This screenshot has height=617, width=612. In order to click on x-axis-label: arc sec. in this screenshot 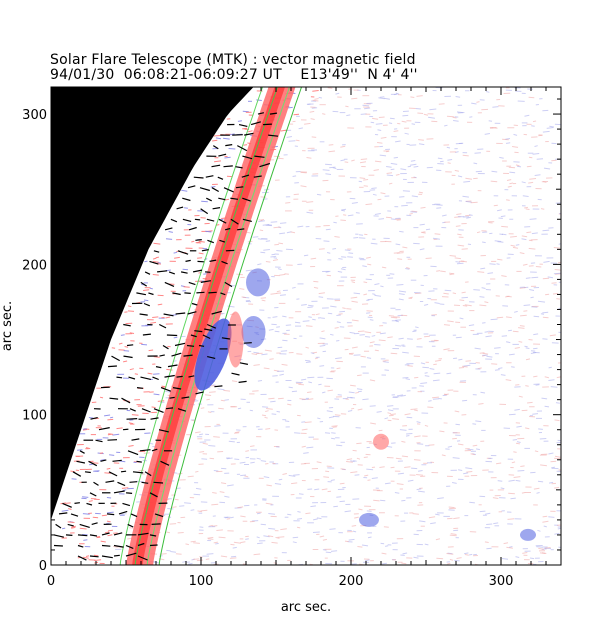, I will do `click(306, 607)`.